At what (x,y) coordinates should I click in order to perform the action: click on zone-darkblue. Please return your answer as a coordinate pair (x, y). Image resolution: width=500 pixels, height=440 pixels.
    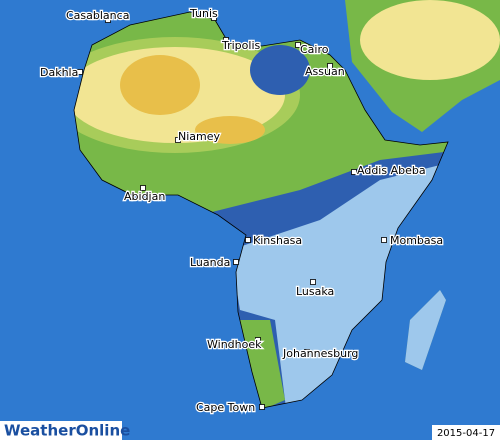
    Looking at the image, I should click on (280, 70).